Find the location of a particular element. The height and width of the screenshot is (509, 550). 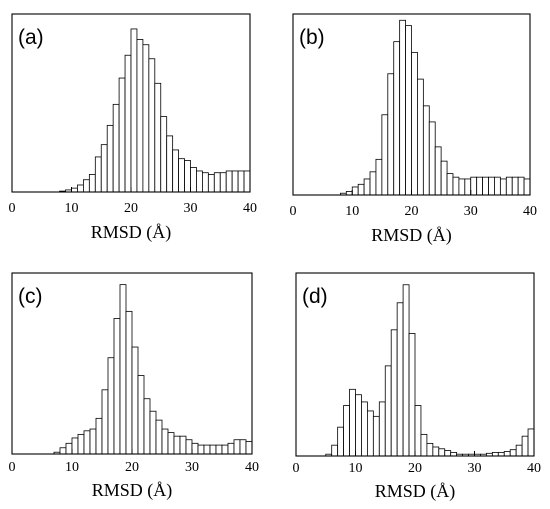

panel-label: (c) is located at coordinates (30, 296).